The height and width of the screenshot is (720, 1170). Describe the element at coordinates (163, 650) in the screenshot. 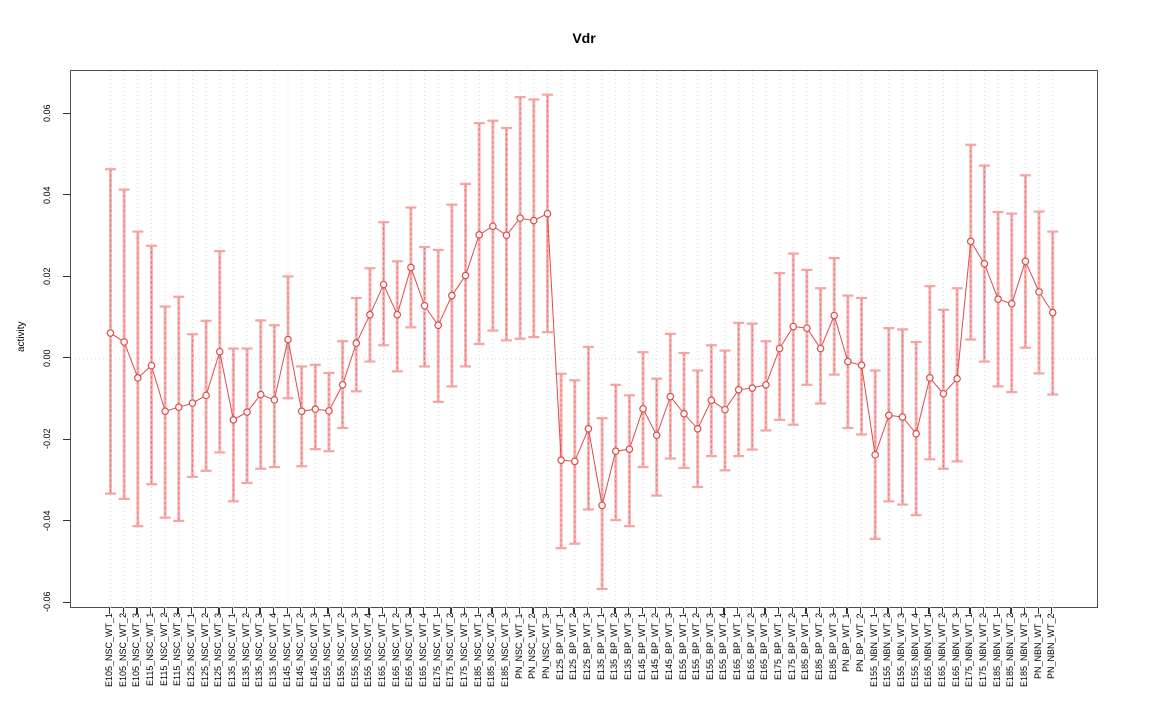

I see `x-axis-tick-label: E115_NSC_WT_2` at that location.